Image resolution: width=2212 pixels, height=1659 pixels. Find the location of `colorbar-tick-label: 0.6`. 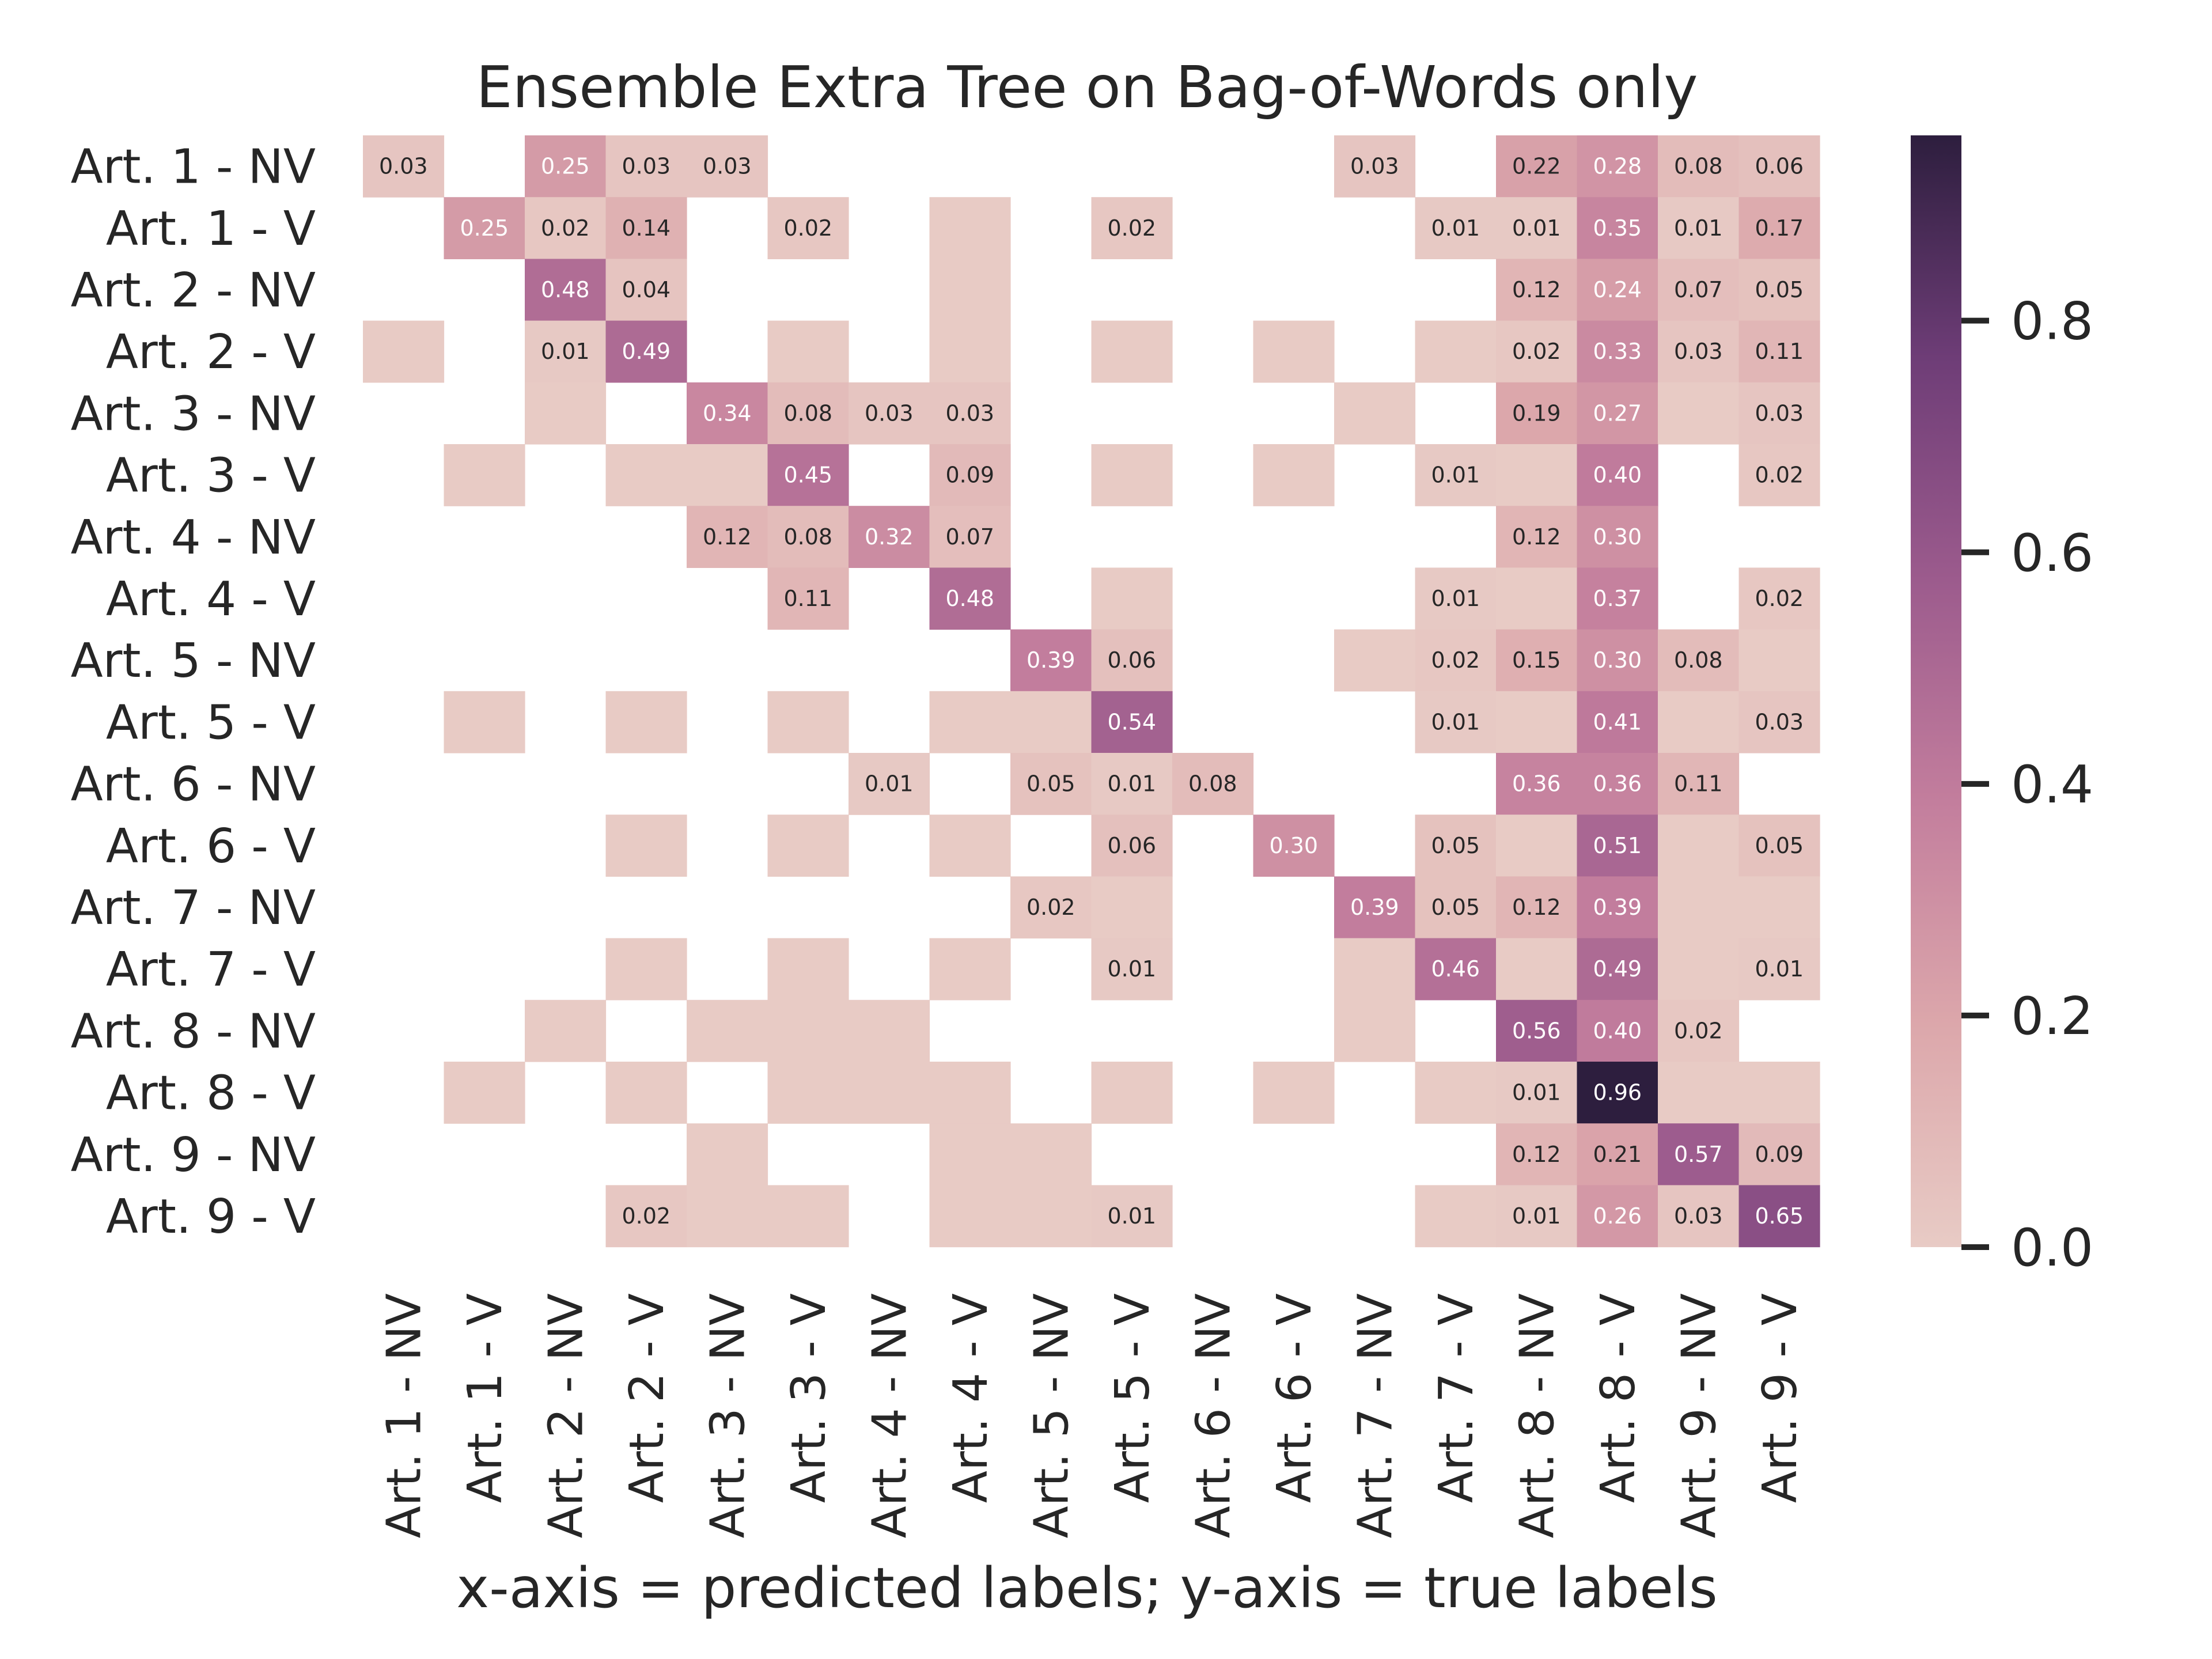

colorbar-tick-label: 0.6 is located at coordinates (2052, 553).